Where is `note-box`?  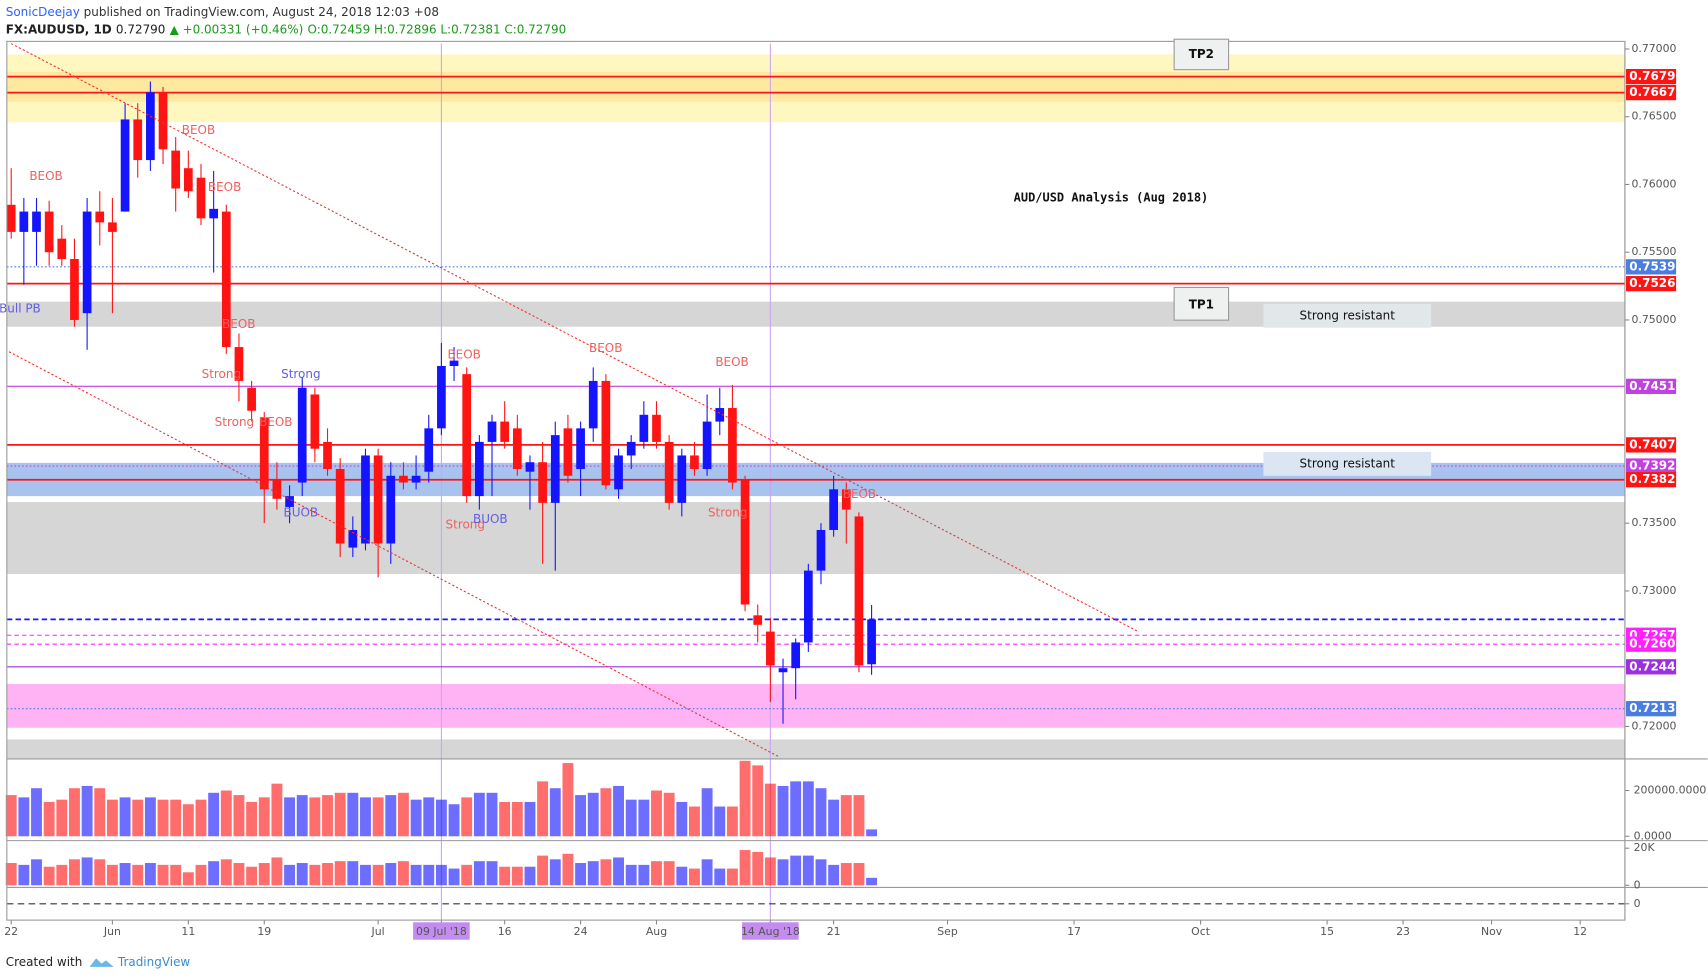 note-box is located at coordinates (1347, 315).